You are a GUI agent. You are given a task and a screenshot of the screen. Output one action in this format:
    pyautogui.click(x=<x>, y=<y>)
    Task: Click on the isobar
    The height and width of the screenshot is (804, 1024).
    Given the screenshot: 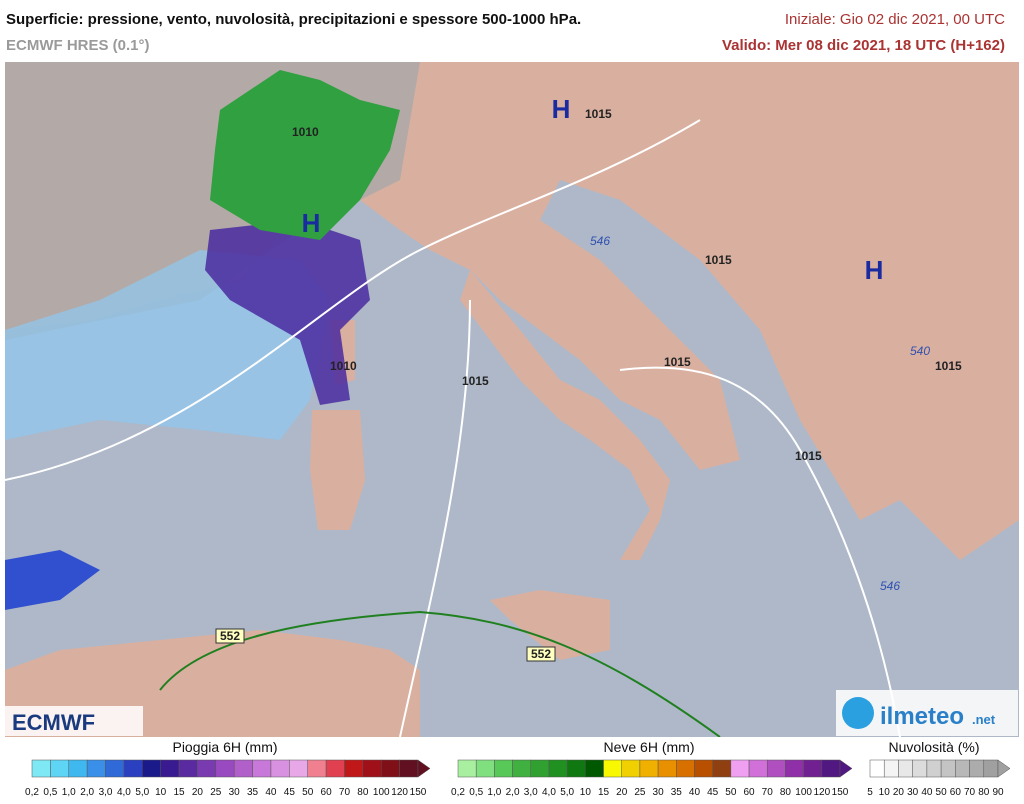 What is the action you would take?
    pyautogui.click(x=760, y=551)
    